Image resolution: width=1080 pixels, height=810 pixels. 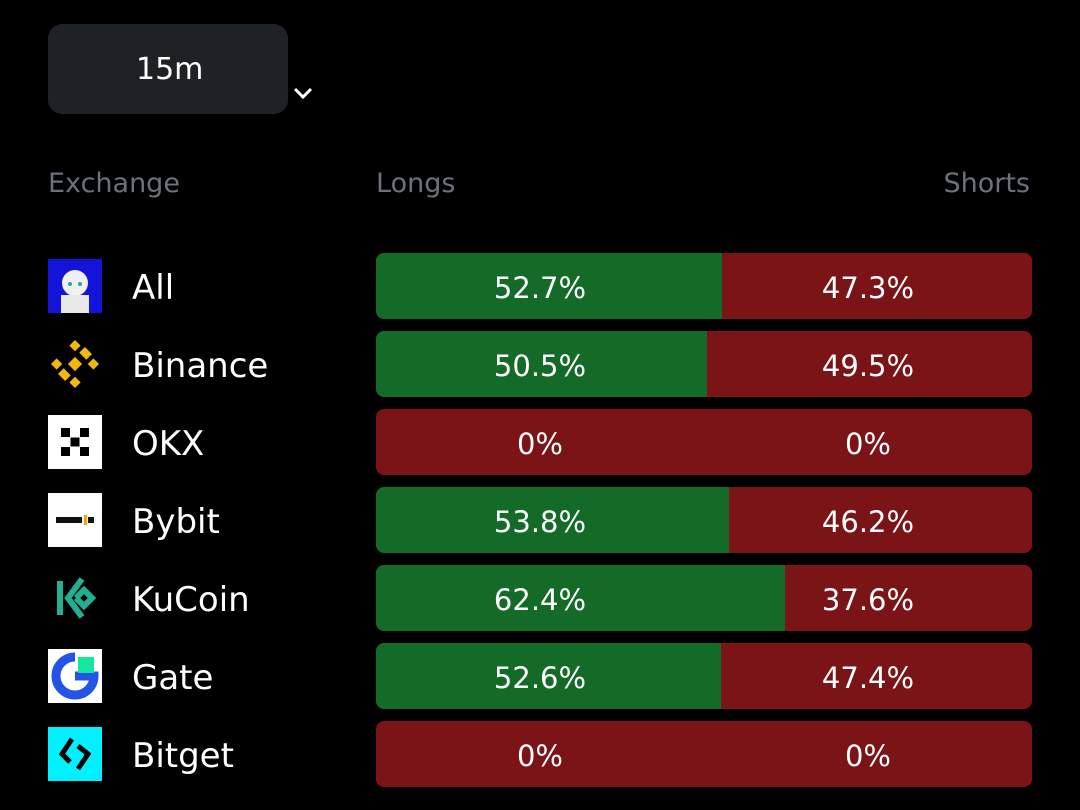 I want to click on timeframe-dropdown: 15m, so click(x=180, y=69).